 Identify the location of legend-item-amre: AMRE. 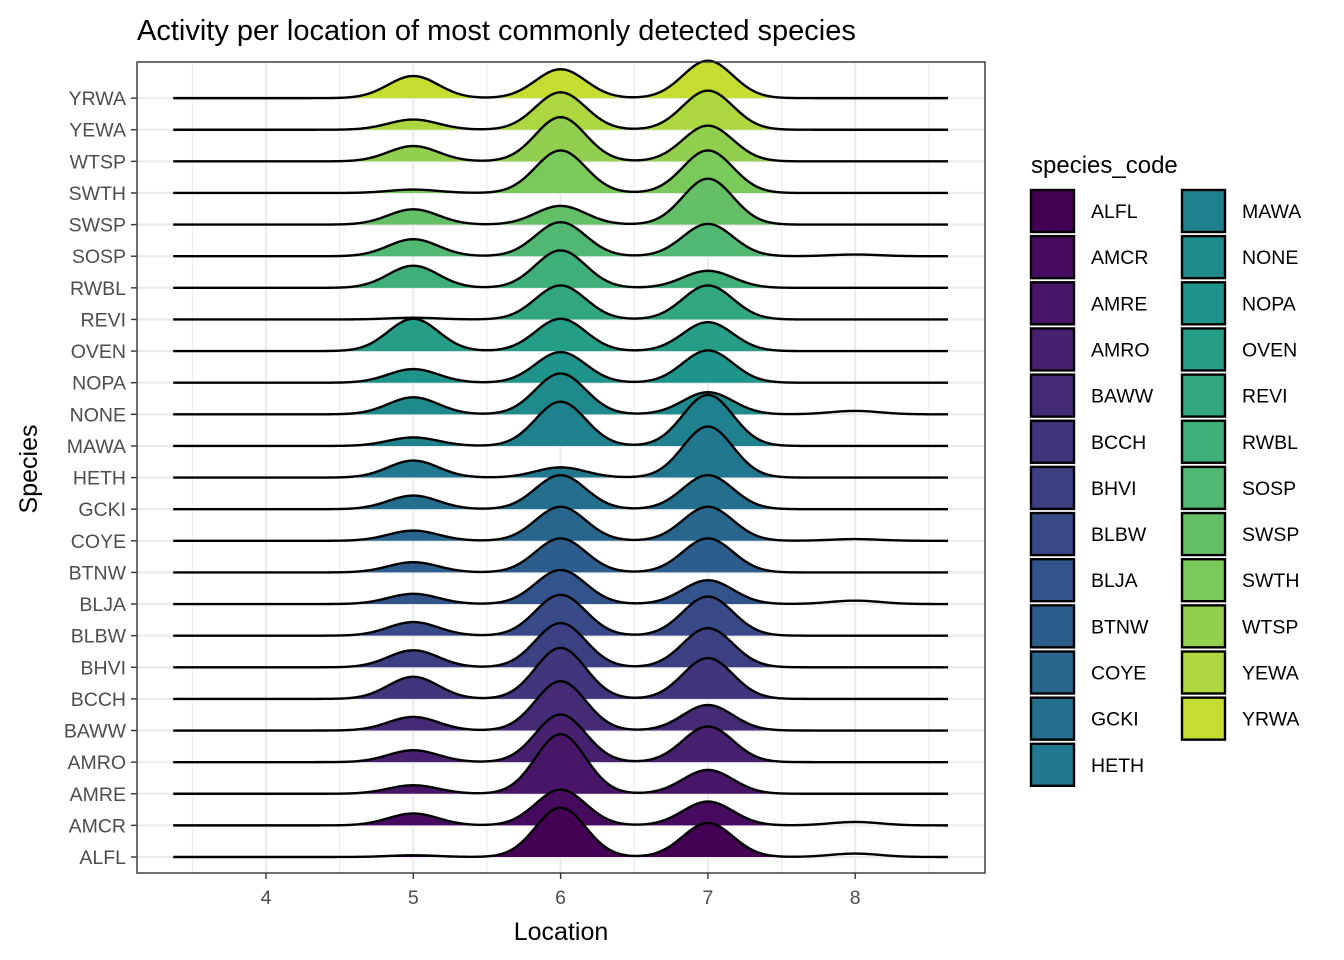
(1088, 303).